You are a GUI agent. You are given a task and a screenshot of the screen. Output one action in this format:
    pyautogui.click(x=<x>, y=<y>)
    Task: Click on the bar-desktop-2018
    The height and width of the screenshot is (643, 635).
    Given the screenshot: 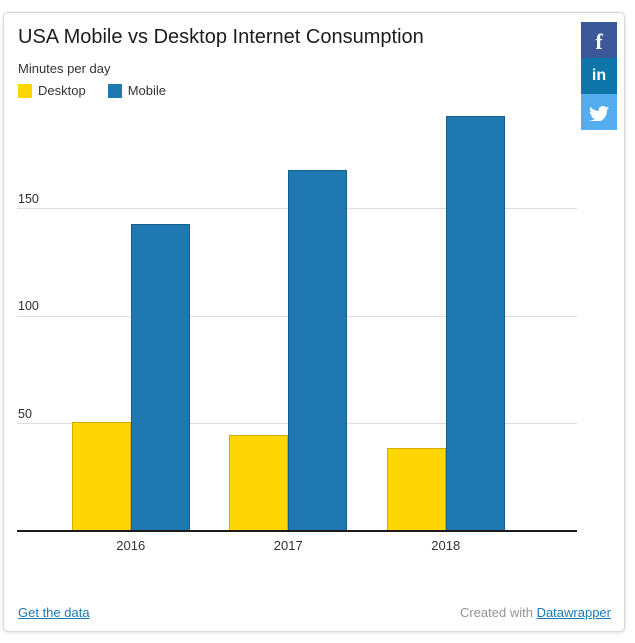 What is the action you would take?
    pyautogui.click(x=416, y=490)
    